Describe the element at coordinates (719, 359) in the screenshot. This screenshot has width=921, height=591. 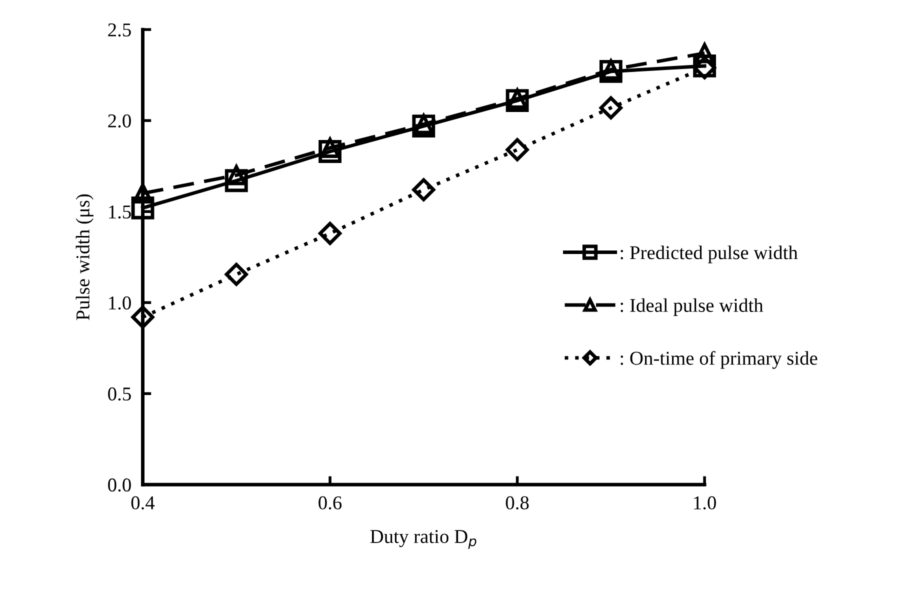
I see `legend-label: : On-time of primary side` at that location.